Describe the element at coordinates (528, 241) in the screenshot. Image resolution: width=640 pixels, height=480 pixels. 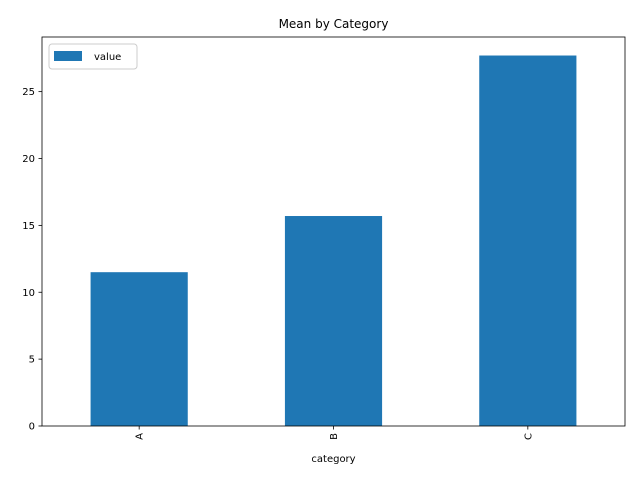
I see `bar-C` at that location.